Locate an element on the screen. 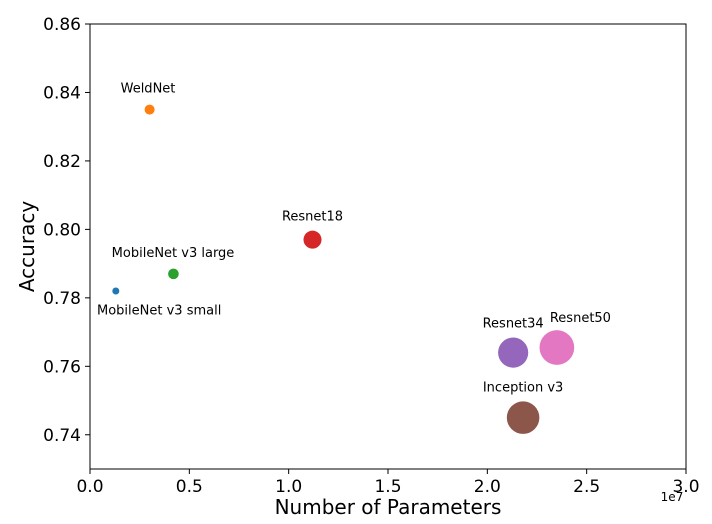  x-axis-label: Number of Parameters is located at coordinates (388, 507).